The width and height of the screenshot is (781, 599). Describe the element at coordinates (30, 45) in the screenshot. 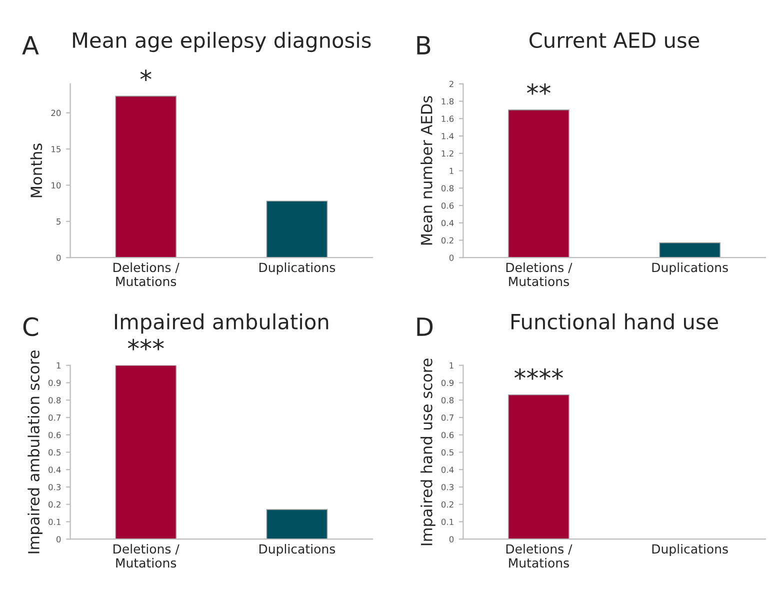

I see `text: A` at that location.